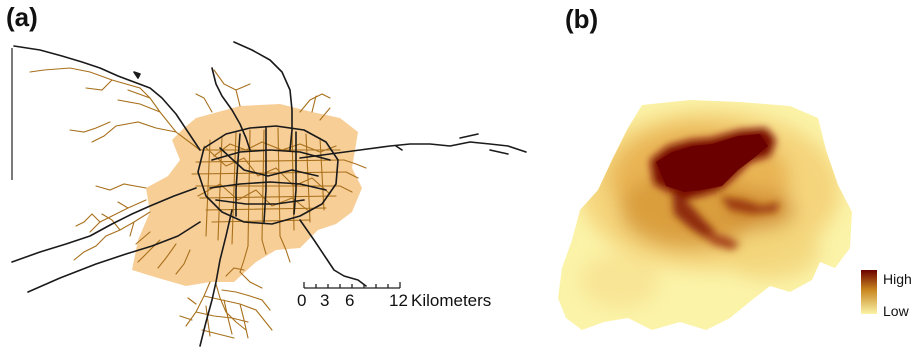 The width and height of the screenshot is (917, 354). I want to click on scale-tick-6: 6, so click(350, 300).